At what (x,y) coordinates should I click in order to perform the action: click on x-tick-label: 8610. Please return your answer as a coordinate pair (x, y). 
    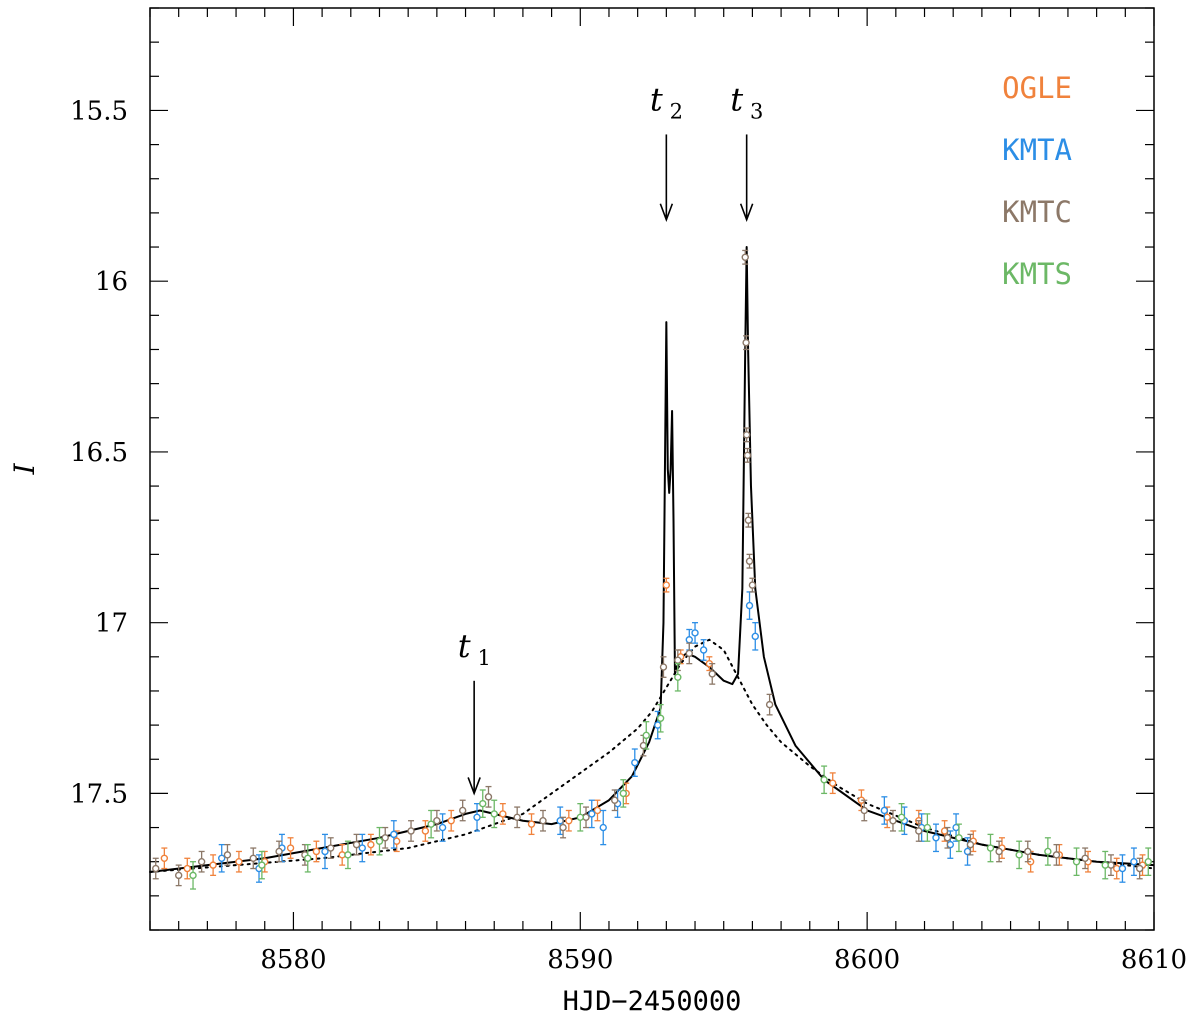
    Looking at the image, I should click on (1154, 960).